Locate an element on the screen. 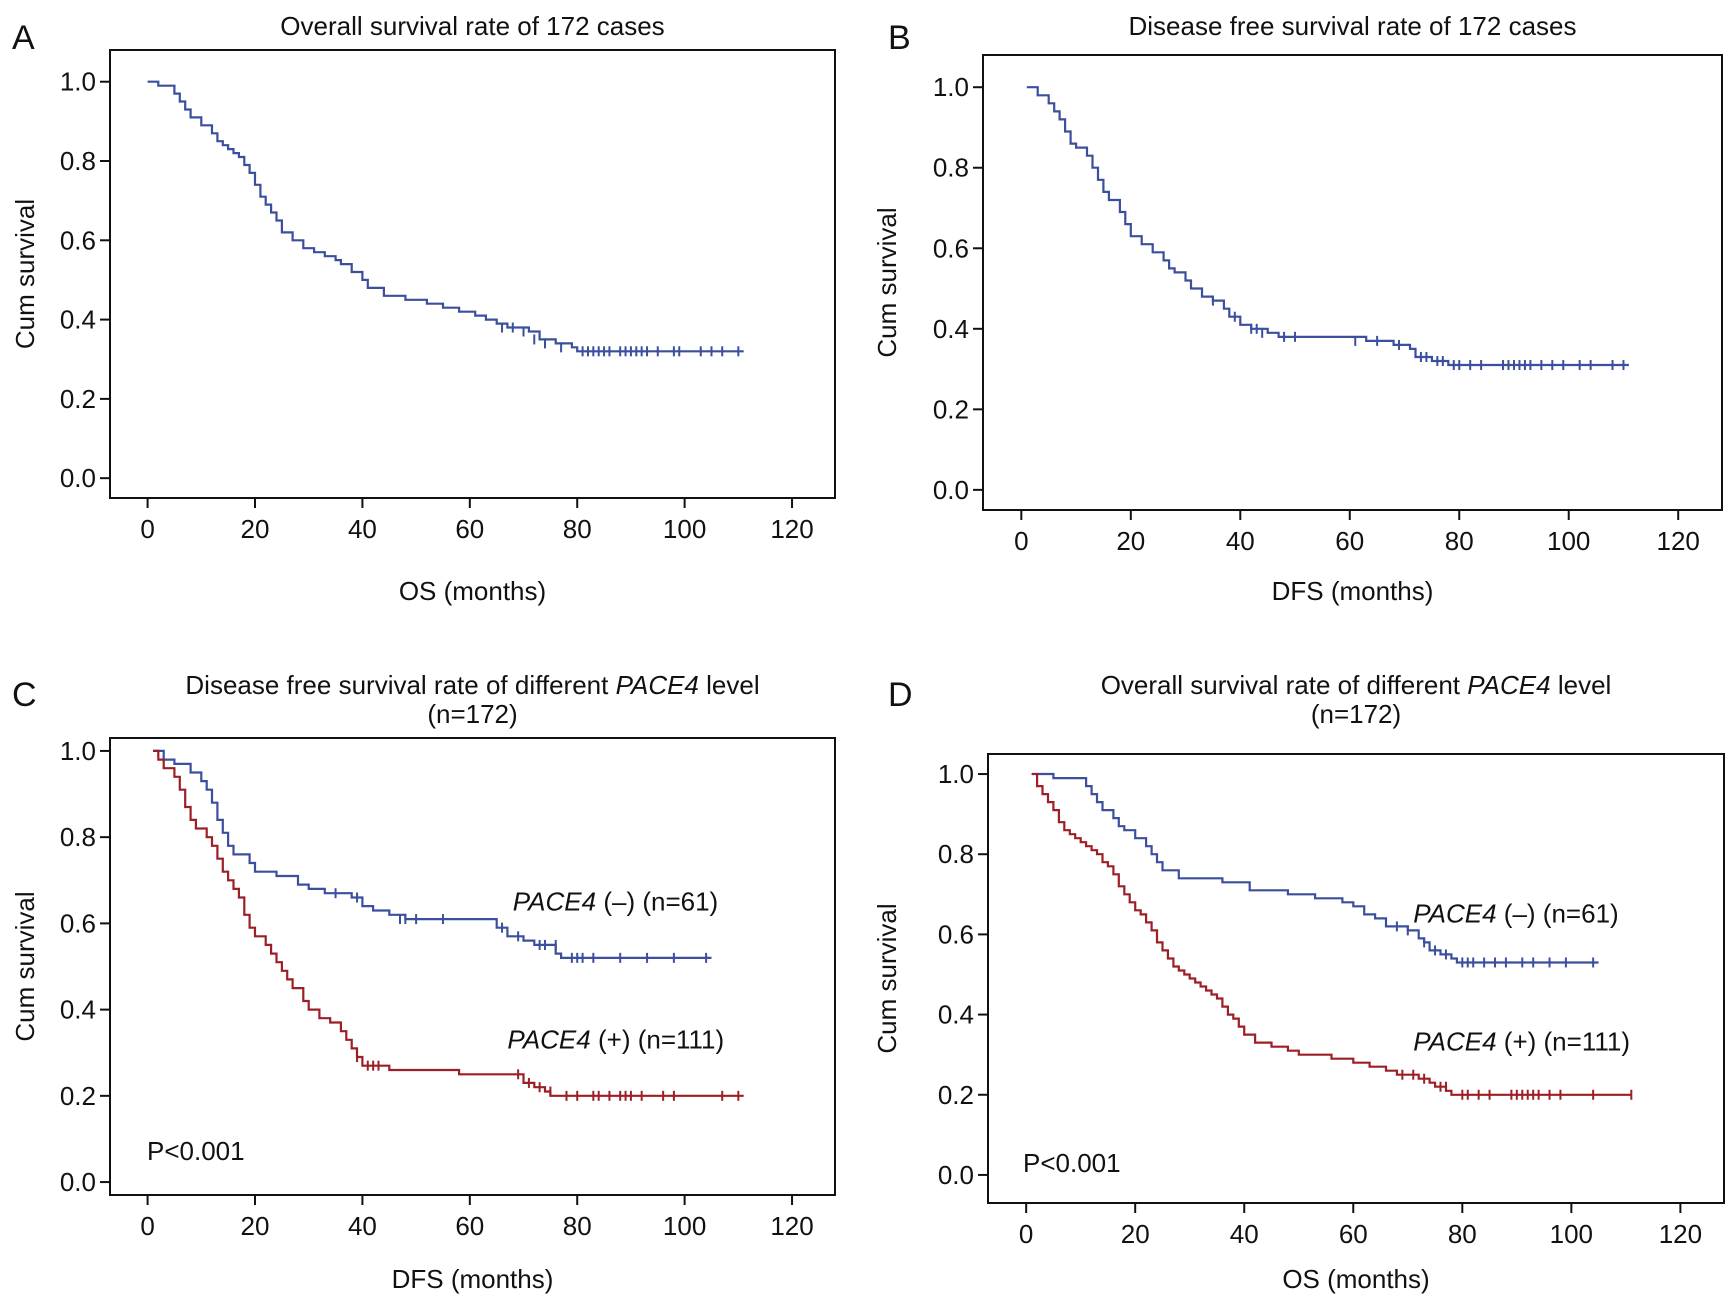 This screenshot has width=1732, height=1299. chart-title: Disease free survival rate of 172 cases is located at coordinates (1353, 26).